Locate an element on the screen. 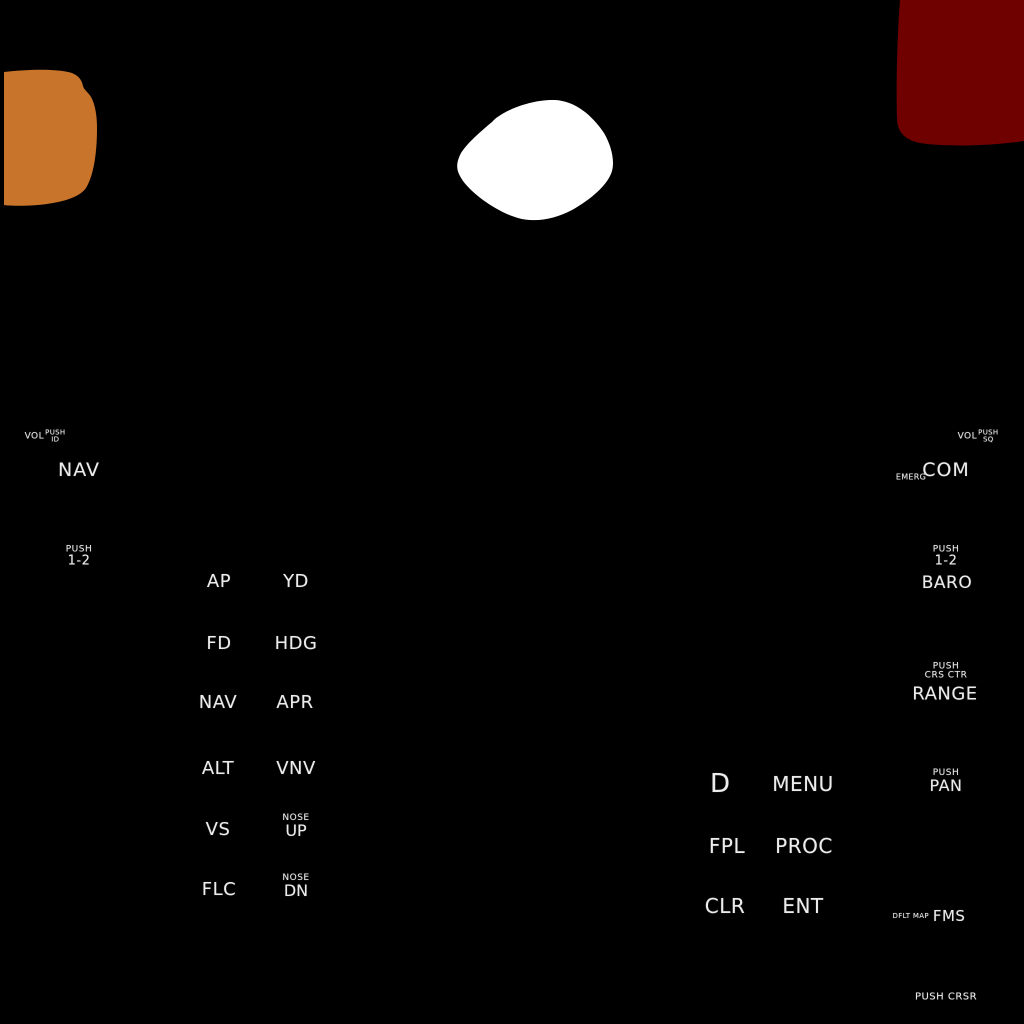 Image resolution: width=1024 pixels, height=1024 pixels. com-vol-knob-label: VOL PUSH SQ is located at coordinates (978, 436).